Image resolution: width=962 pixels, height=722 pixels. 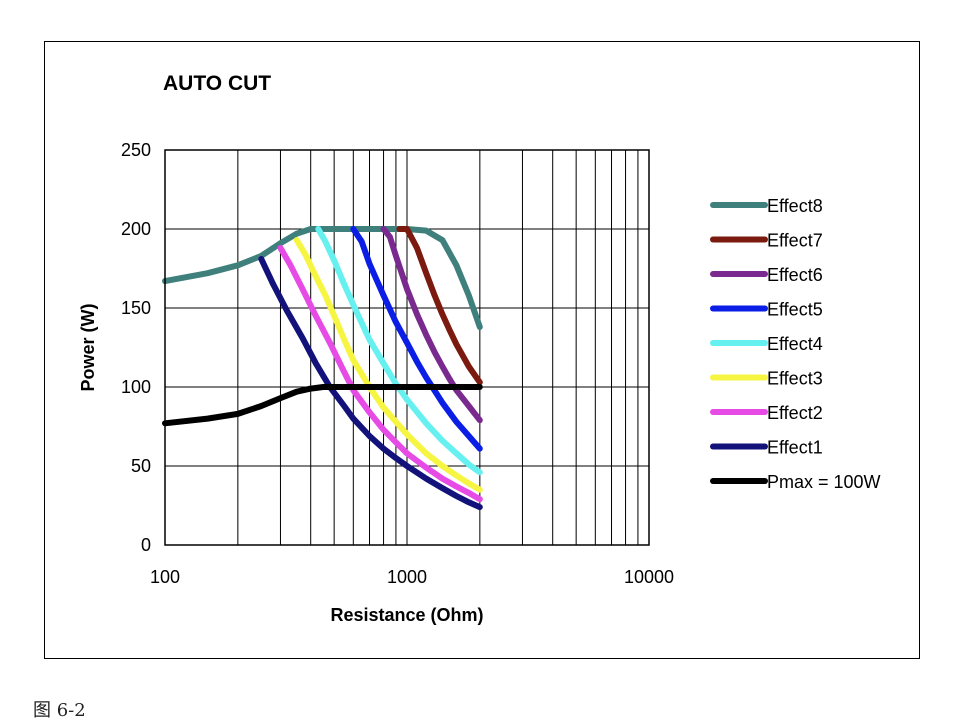 What do you see at coordinates (407, 577) in the screenshot?
I see `x-tick-label: 1000` at bounding box center [407, 577].